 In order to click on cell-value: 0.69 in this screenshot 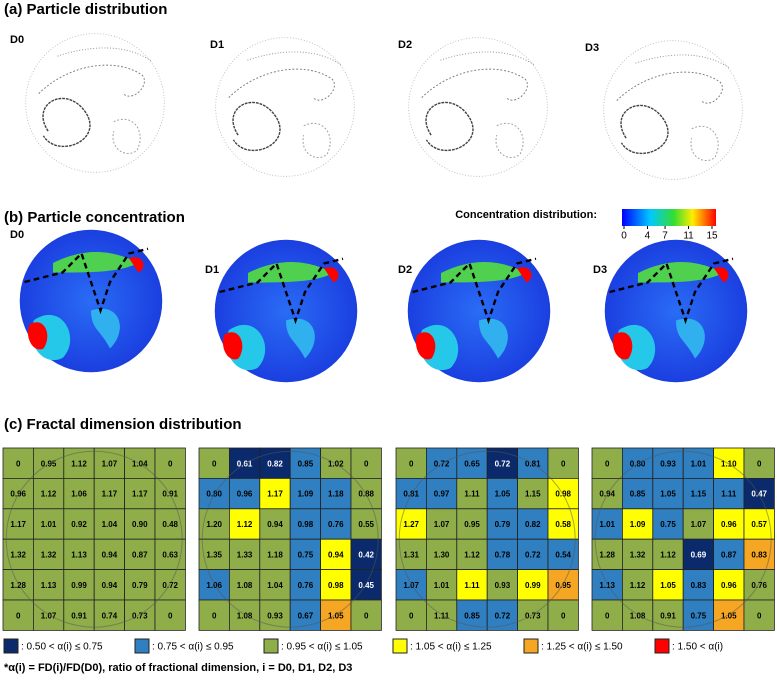, I will do `click(699, 555)`.